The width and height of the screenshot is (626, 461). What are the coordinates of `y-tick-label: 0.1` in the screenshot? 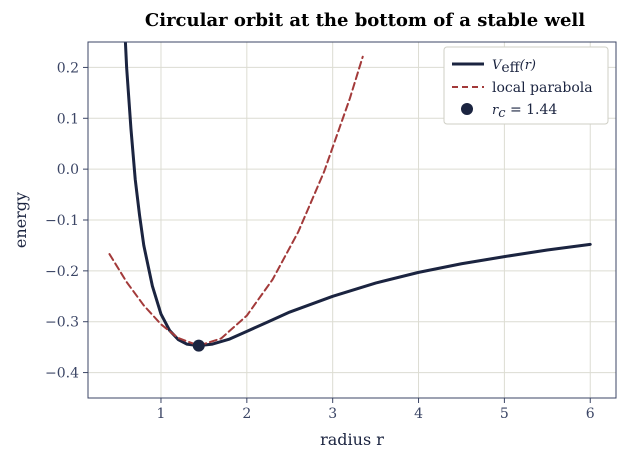 It's located at (68, 119).